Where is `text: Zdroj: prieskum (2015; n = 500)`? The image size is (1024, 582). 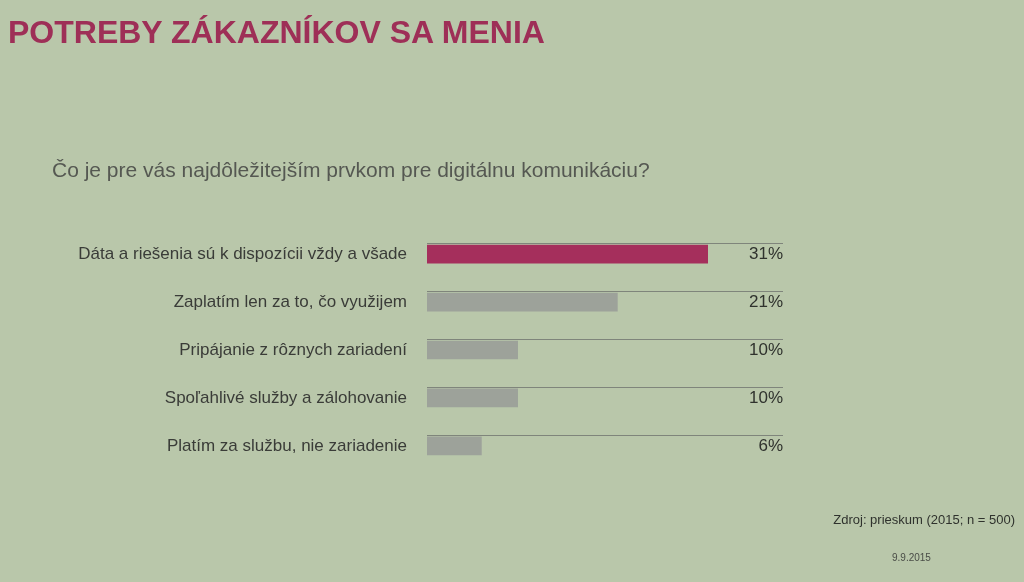 text: Zdroj: prieskum (2015; n = 500) is located at coordinates (924, 519).